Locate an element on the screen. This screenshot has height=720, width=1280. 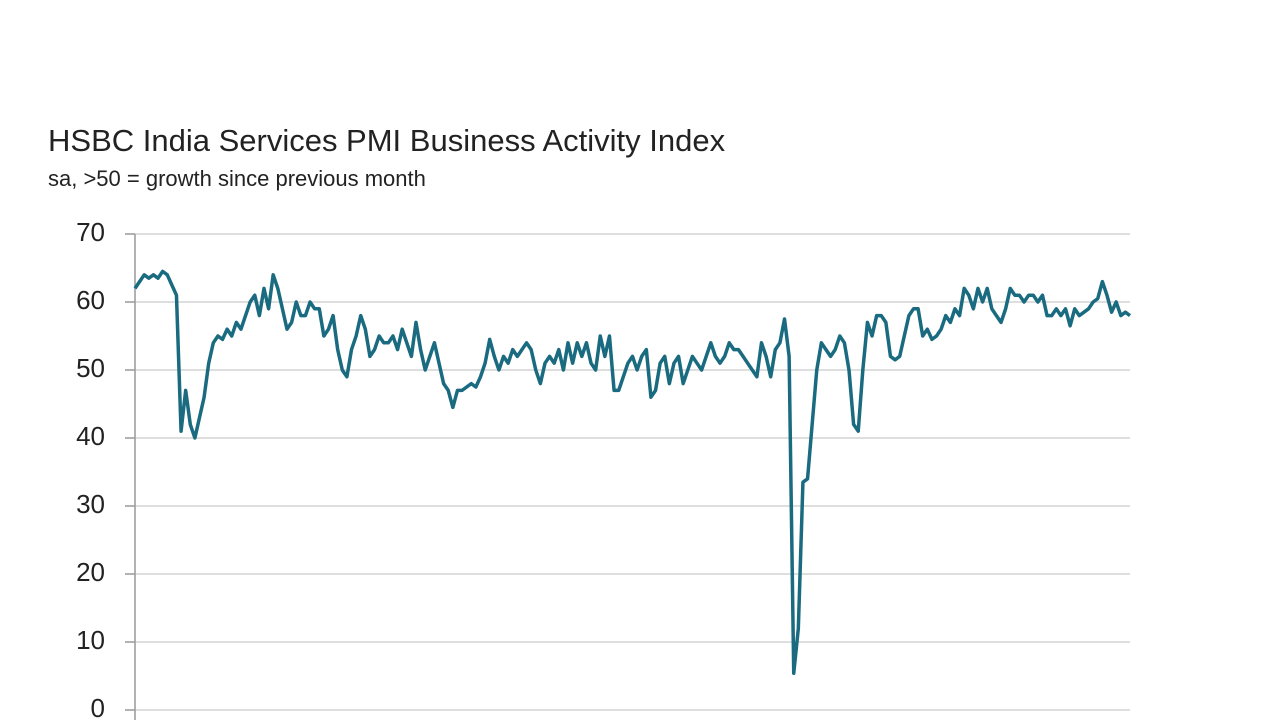
y-tick-label: 70 is located at coordinates (90, 232).